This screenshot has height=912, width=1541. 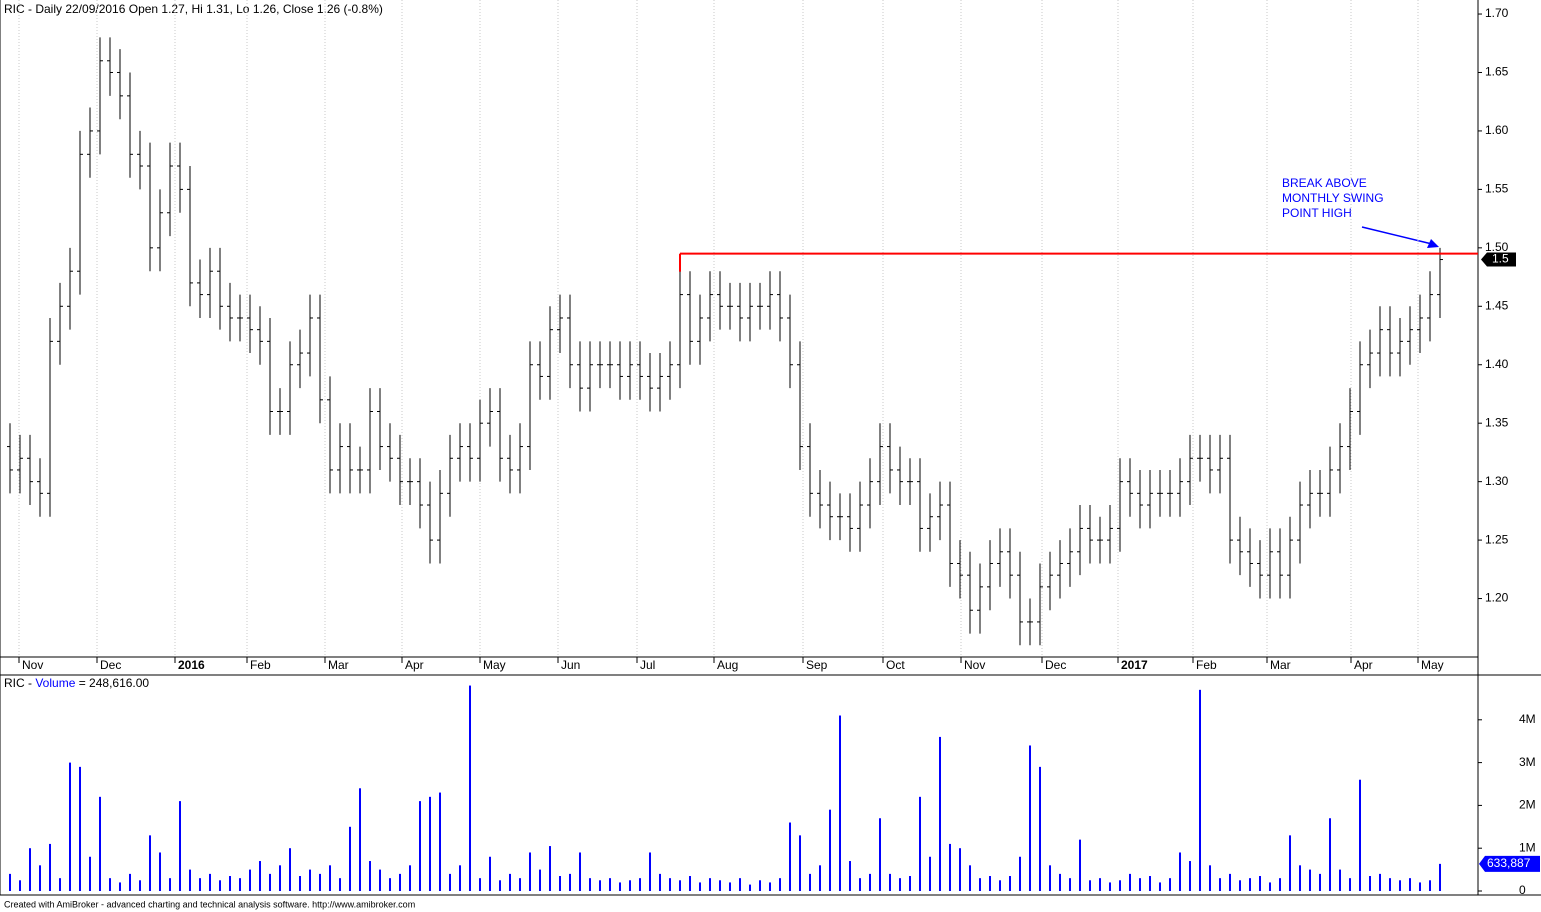 I want to click on y-tick-label: 1.30, so click(x=1497, y=481).